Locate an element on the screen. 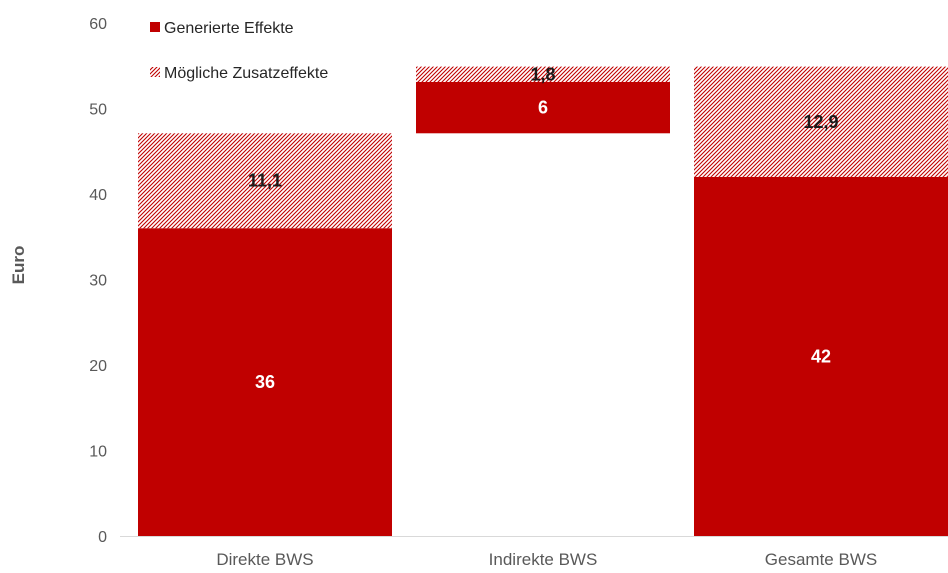 This screenshot has height=573, width=948. y-tick-label: 10 is located at coordinates (98, 452).